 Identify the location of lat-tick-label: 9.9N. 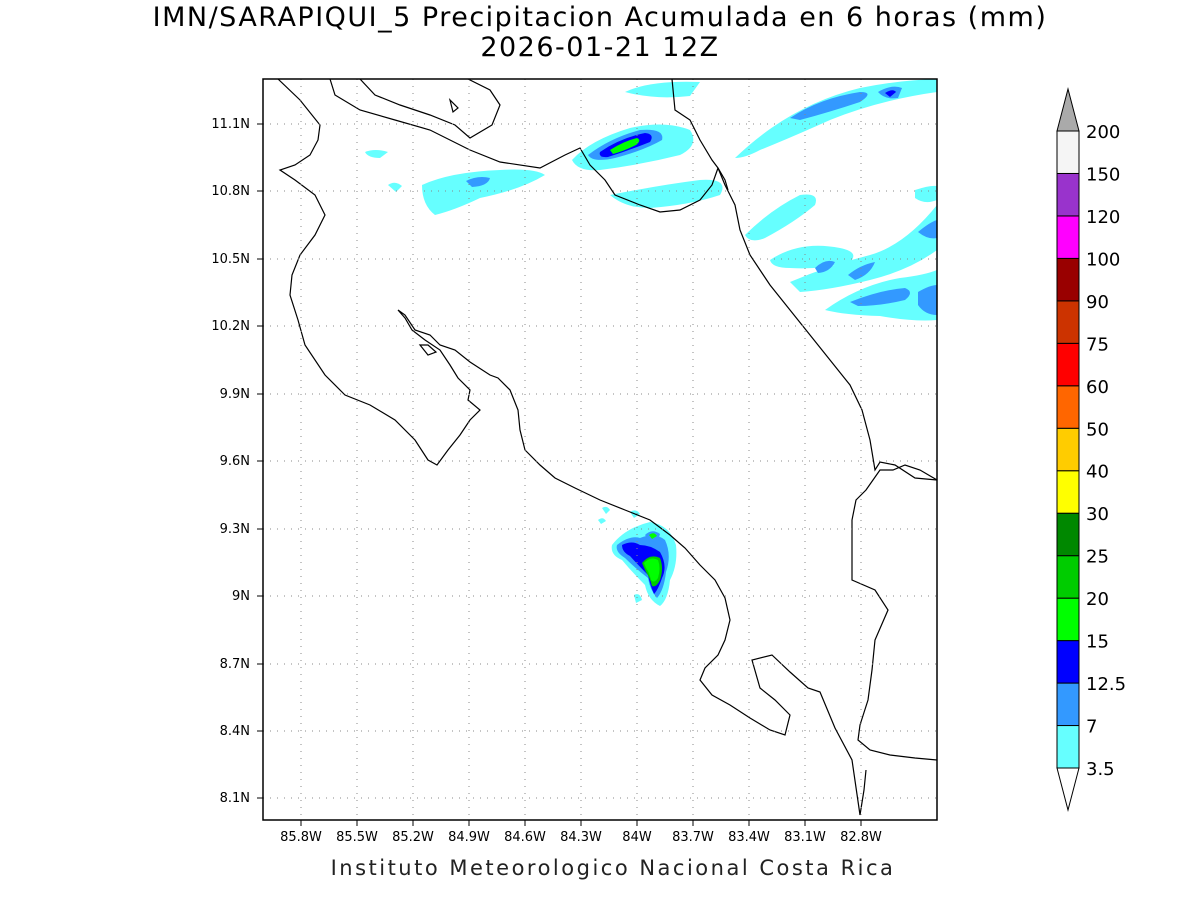
(235, 394).